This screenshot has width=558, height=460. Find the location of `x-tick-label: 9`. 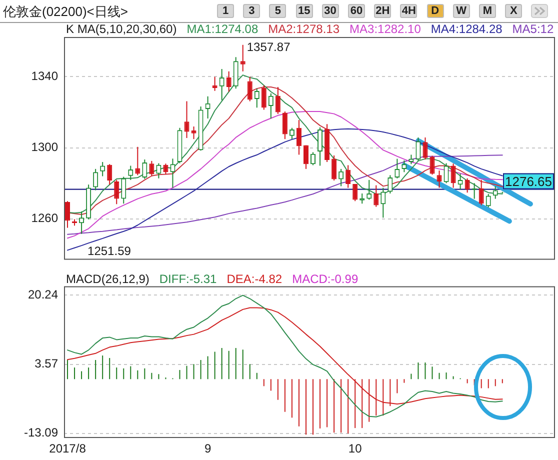

x-tick-label: 9 is located at coordinates (208, 449).